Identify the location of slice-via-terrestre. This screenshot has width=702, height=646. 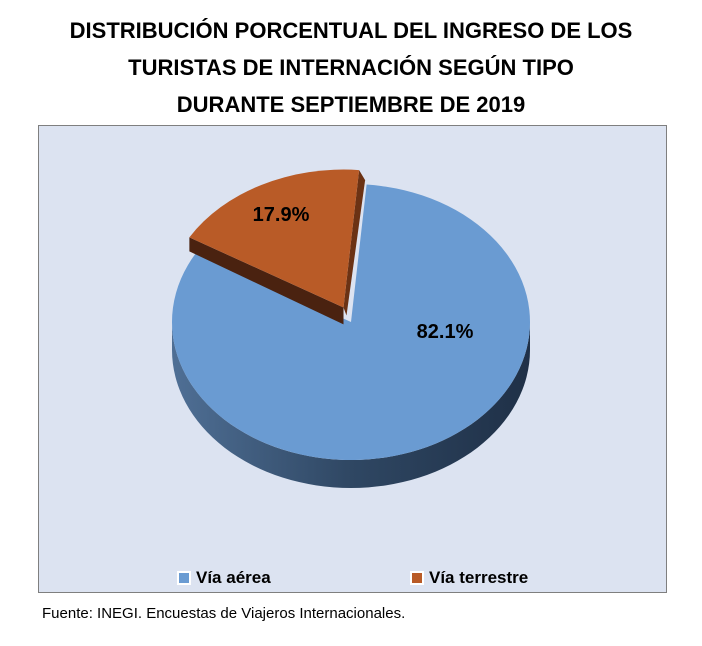
(274, 238).